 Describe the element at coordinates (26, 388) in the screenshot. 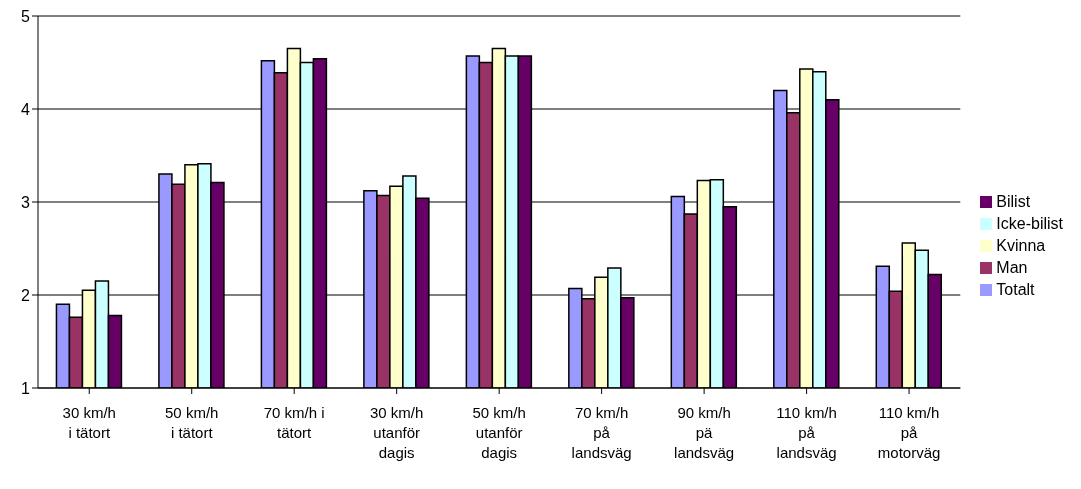

I see `y-tick-label: 1` at that location.